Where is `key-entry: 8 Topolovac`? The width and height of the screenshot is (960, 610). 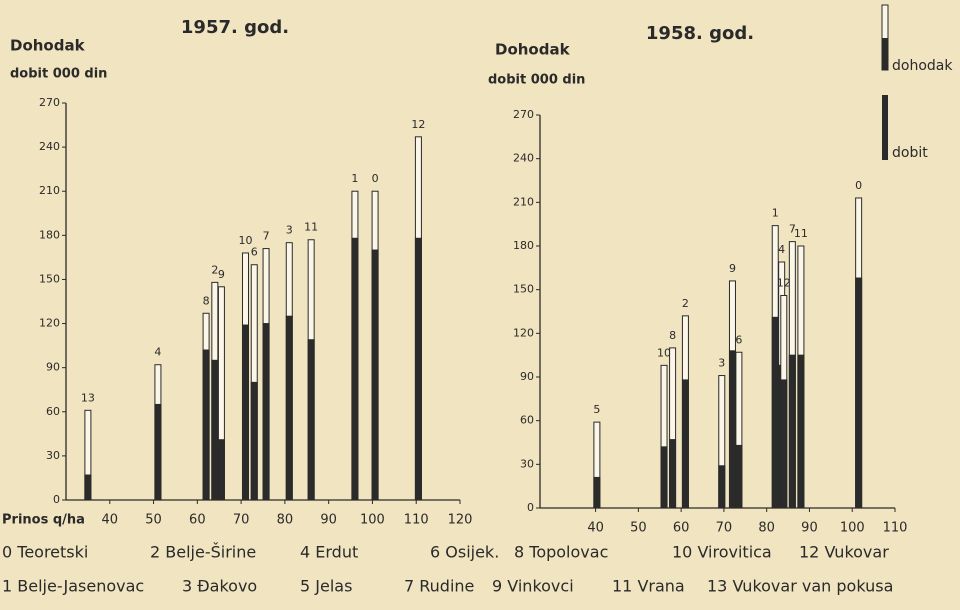
key-entry: 8 Topolovac is located at coordinates (561, 552).